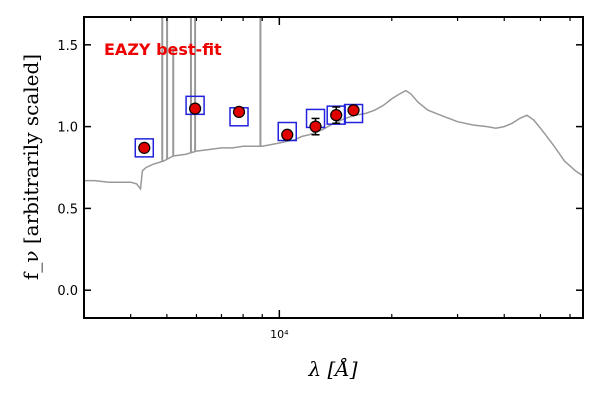  Describe the element at coordinates (163, 49) in the screenshot. I see `fit-annotation: EAZY best-fit` at that location.